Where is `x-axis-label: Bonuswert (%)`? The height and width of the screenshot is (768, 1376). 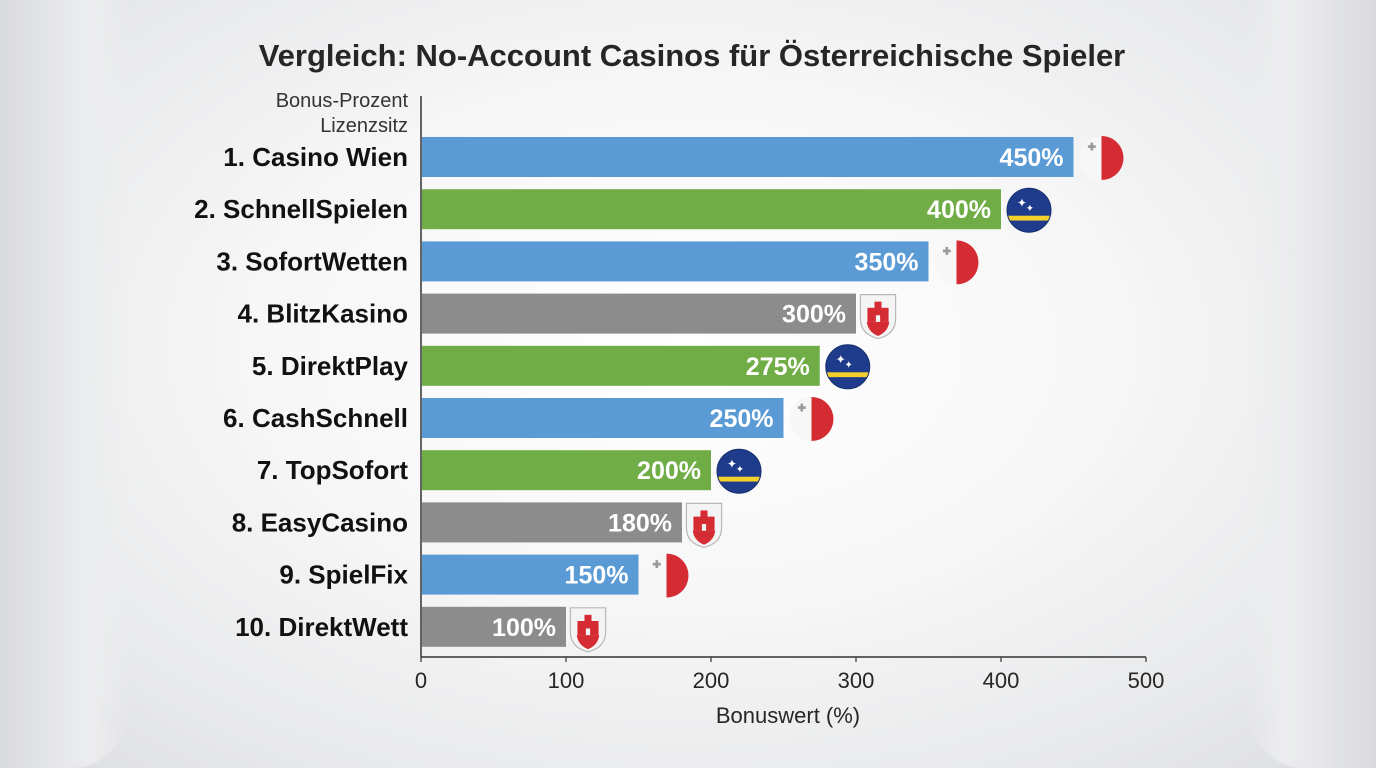
x-axis-label: Bonuswert (%) is located at coordinates (788, 715).